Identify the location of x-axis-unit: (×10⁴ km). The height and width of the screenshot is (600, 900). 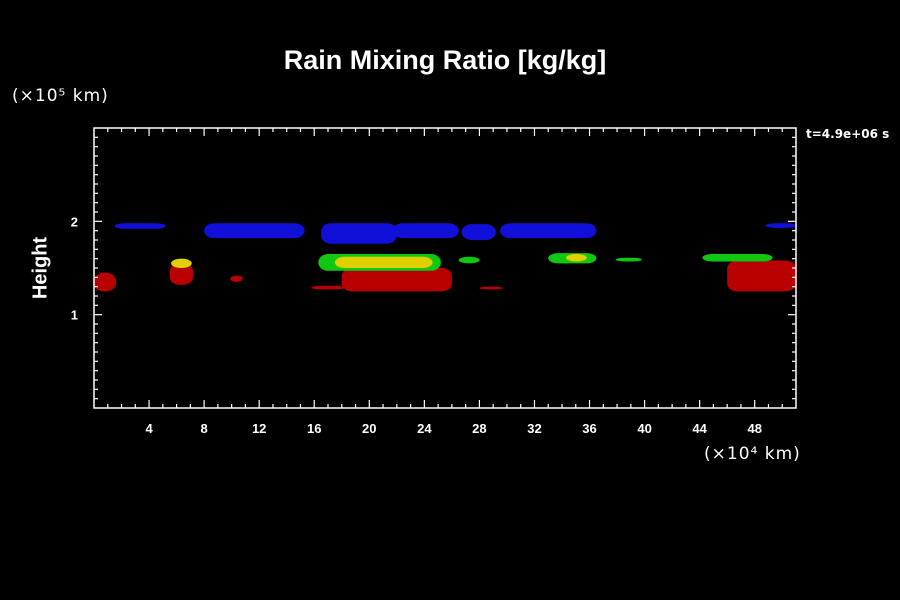
(752, 454).